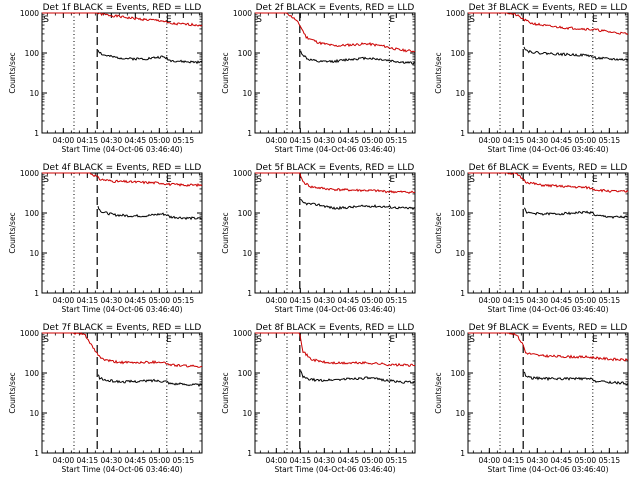 The image size is (640, 480). Describe the element at coordinates (335, 8) in the screenshot. I see `chart-title: Det 2f BLACK = Events, RED = LLD` at that location.